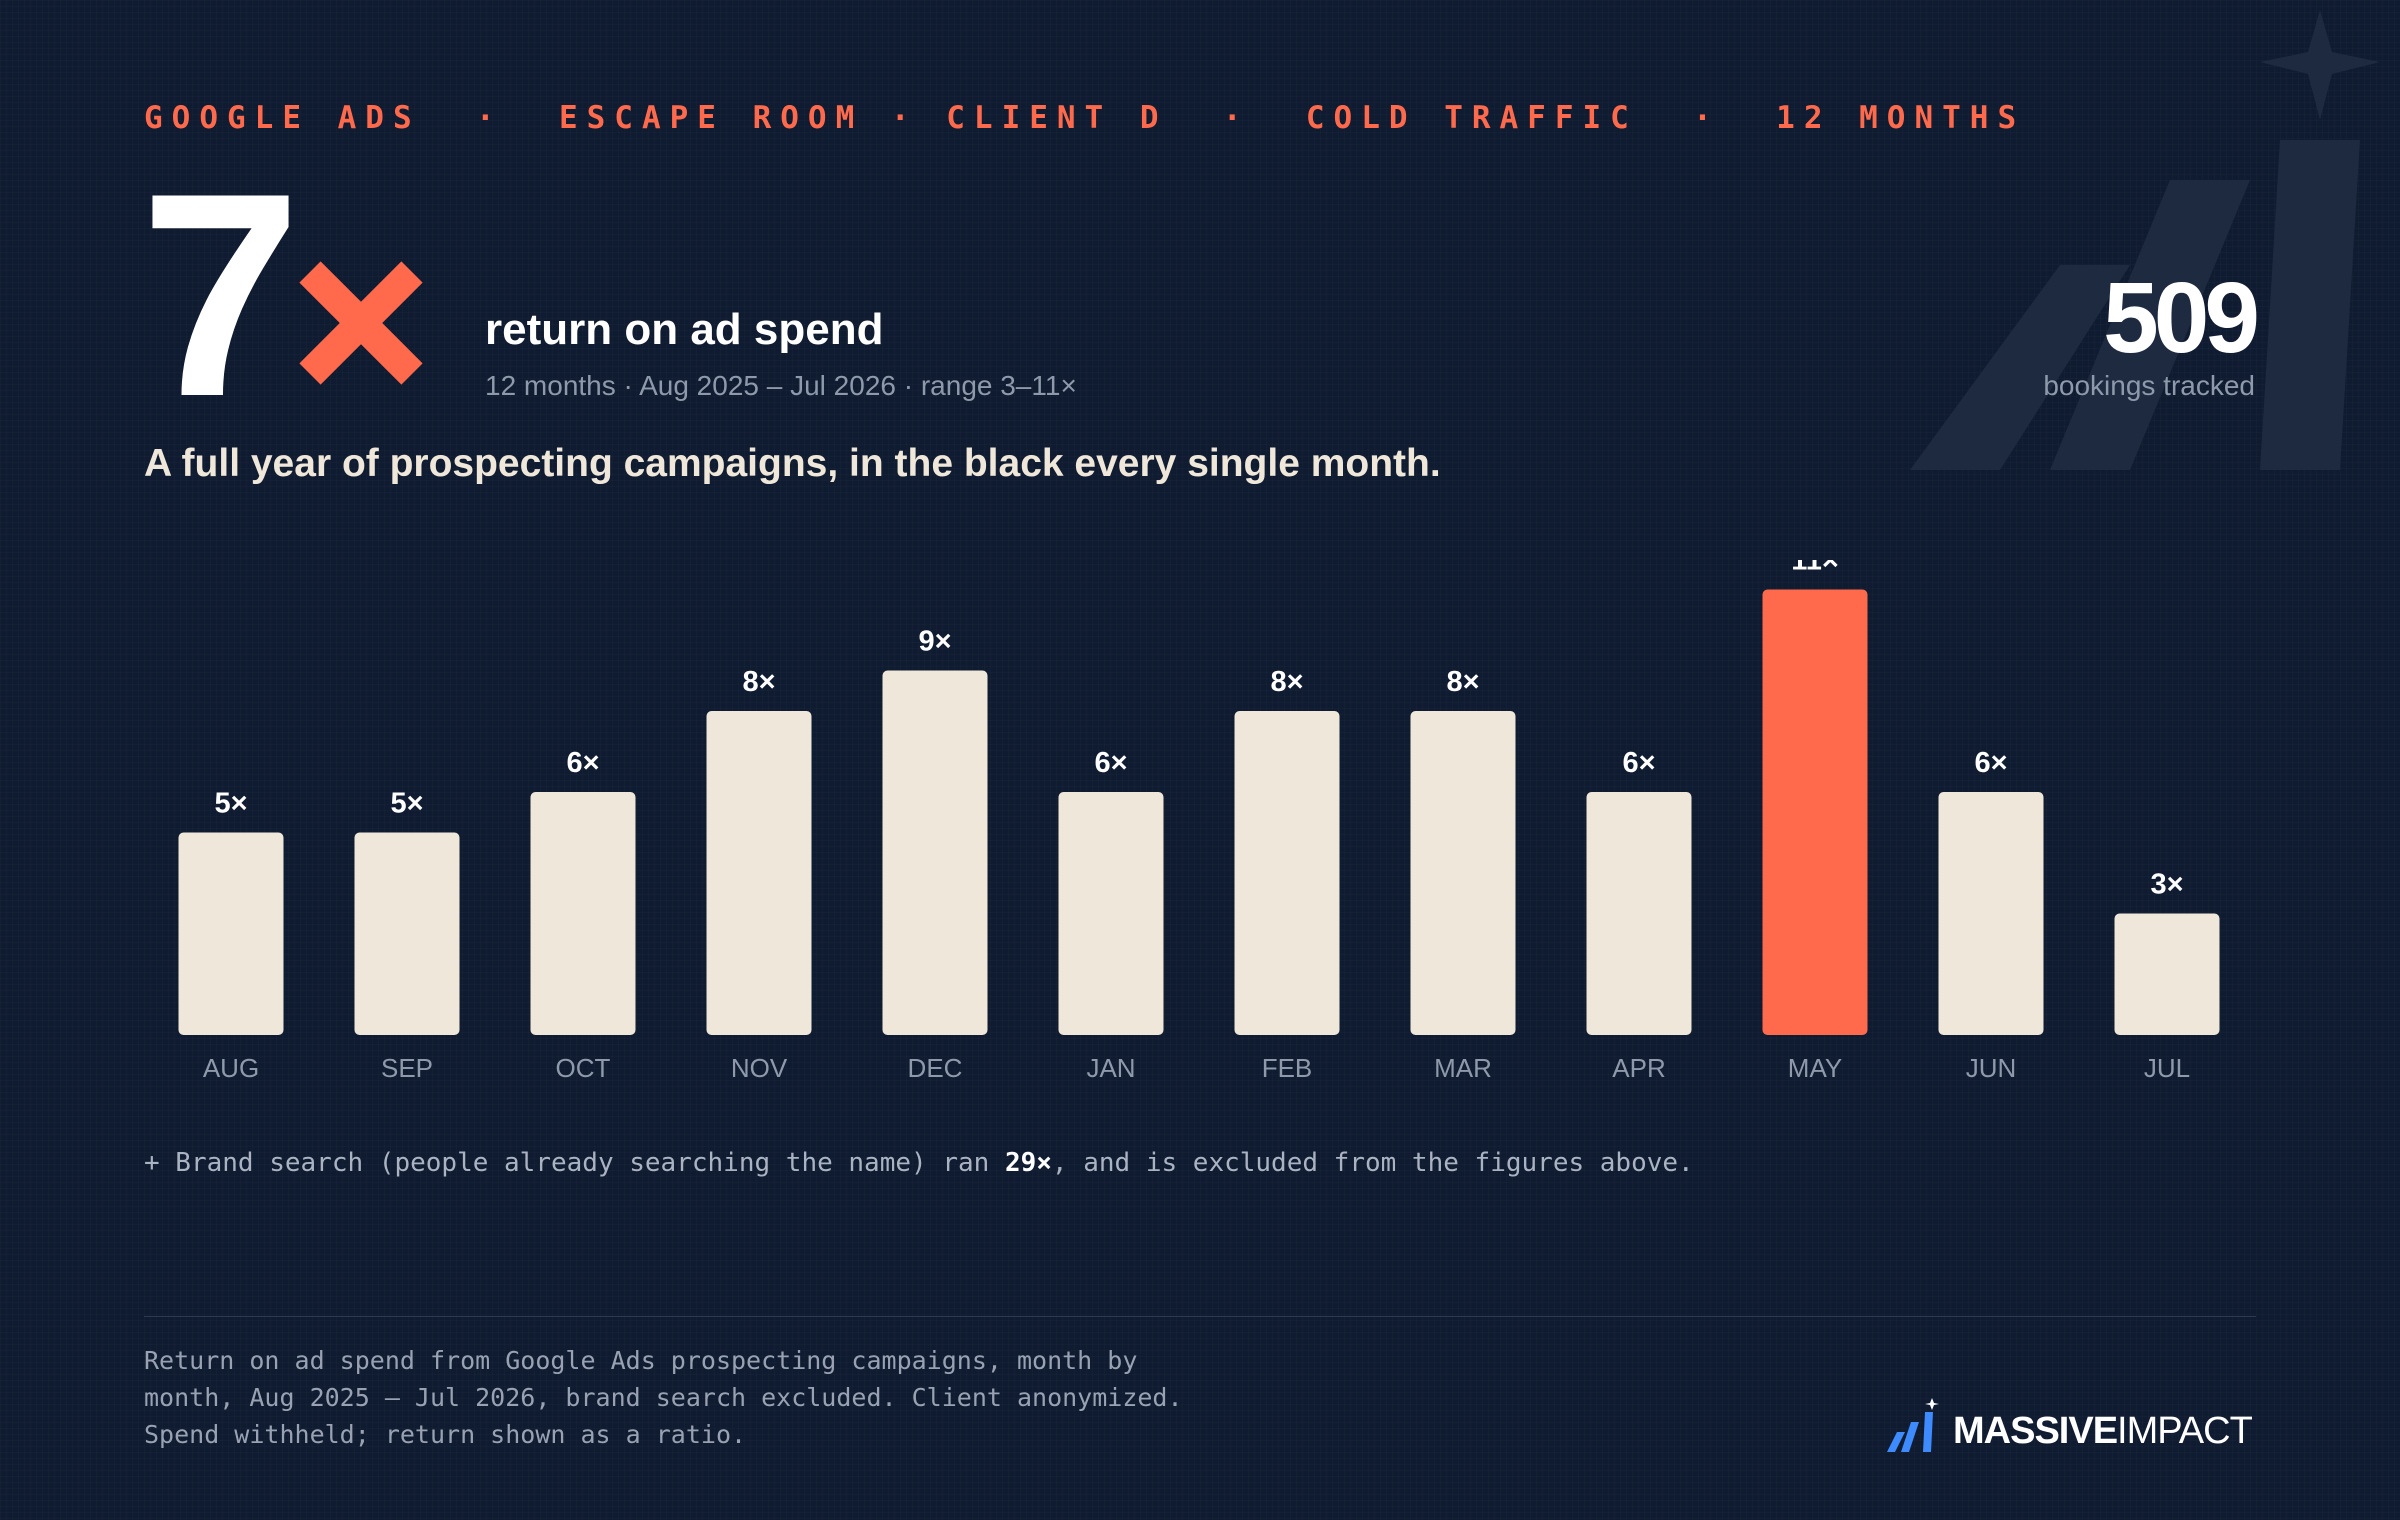  What do you see at coordinates (759, 1068) in the screenshot?
I see `category-tick-label: NOV` at bounding box center [759, 1068].